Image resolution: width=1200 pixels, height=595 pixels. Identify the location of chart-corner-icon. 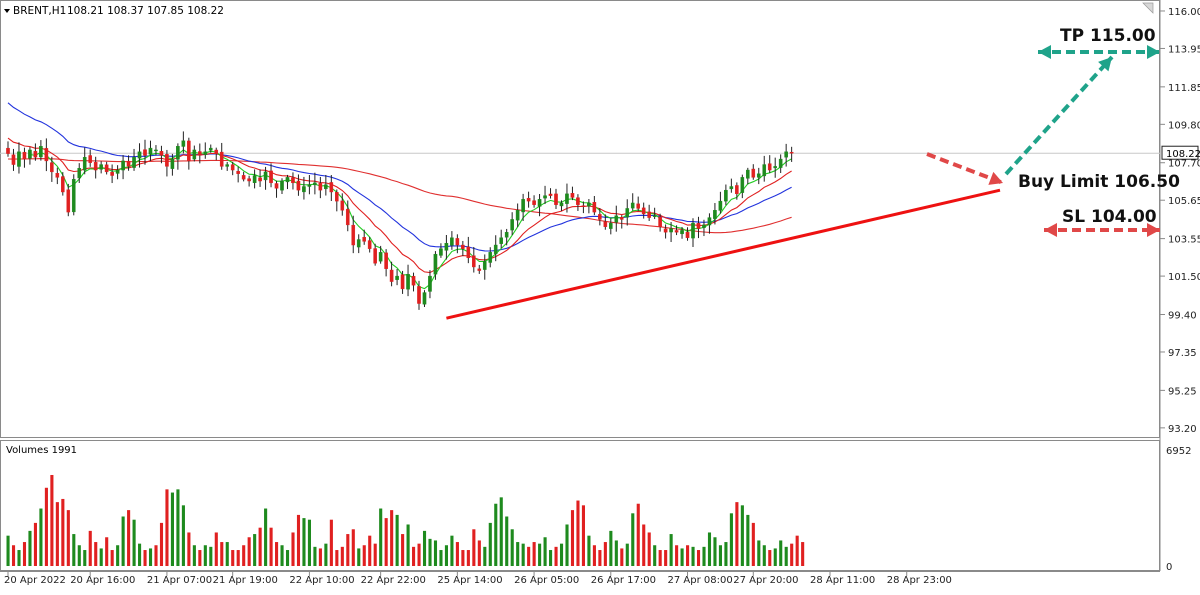
(1148, 8).